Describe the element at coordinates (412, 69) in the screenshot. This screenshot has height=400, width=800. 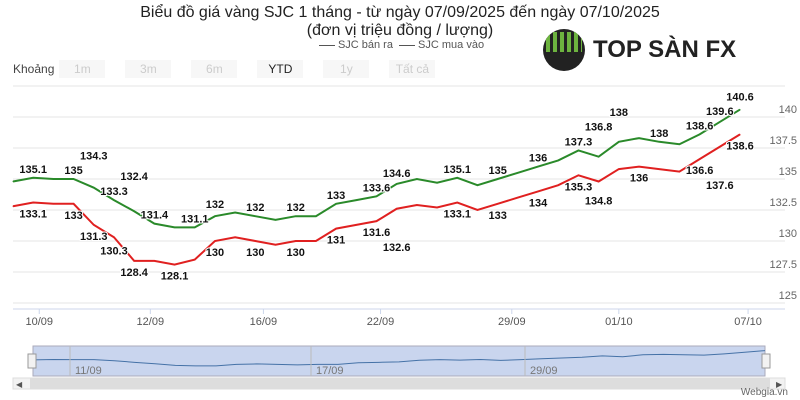
I see `range-all: Tất cả` at that location.